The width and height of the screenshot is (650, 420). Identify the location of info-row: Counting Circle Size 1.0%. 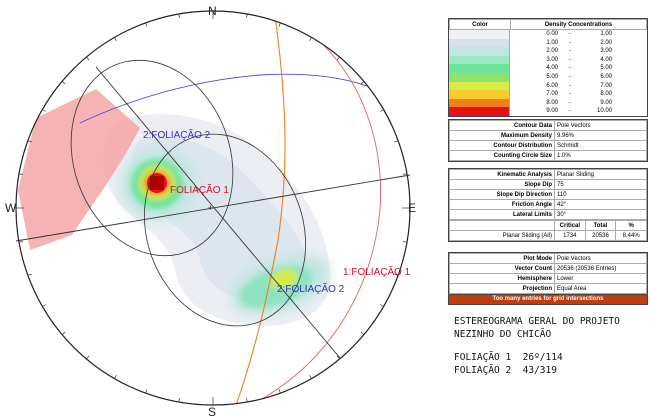
(548, 155).